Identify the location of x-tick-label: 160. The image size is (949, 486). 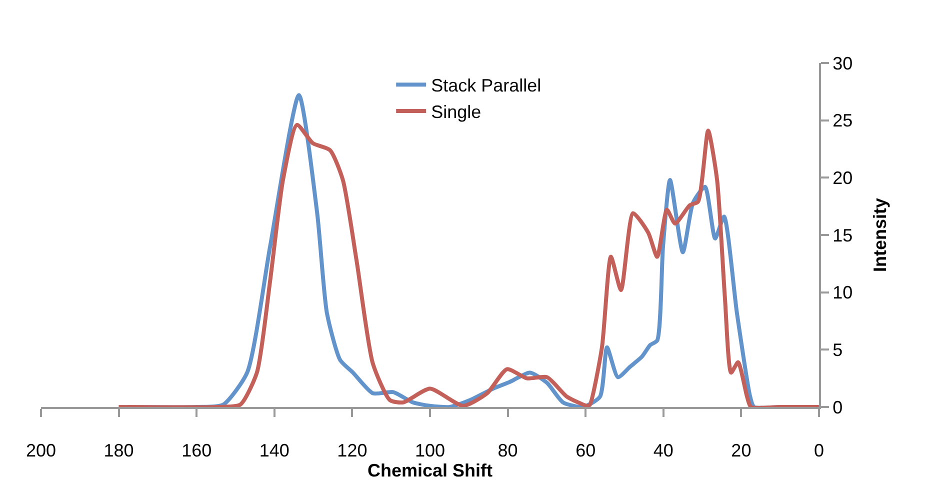
(197, 450).